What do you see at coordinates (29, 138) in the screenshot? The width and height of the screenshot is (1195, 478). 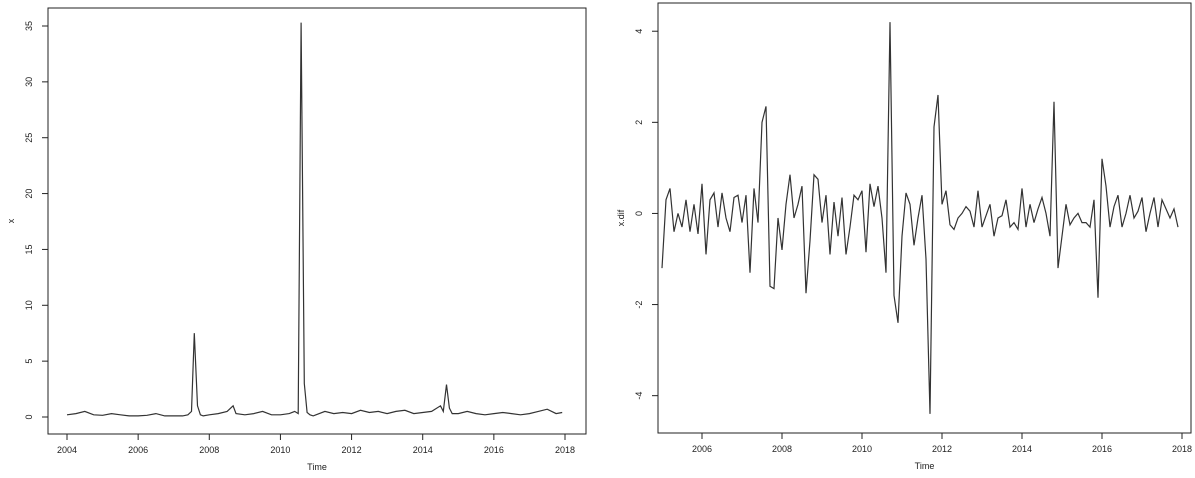 I see `chart-x-y-tick-label: 25` at bounding box center [29, 138].